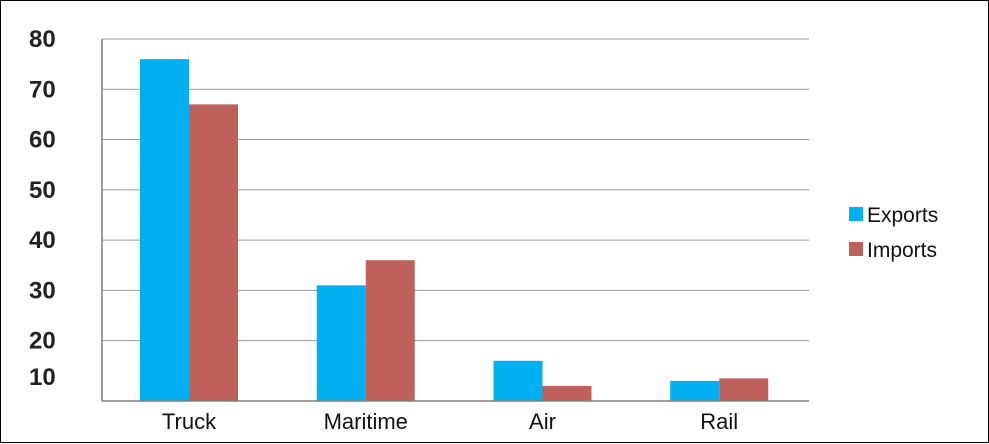 This screenshot has width=989, height=444. I want to click on y-tick-label: 20, so click(42, 341).